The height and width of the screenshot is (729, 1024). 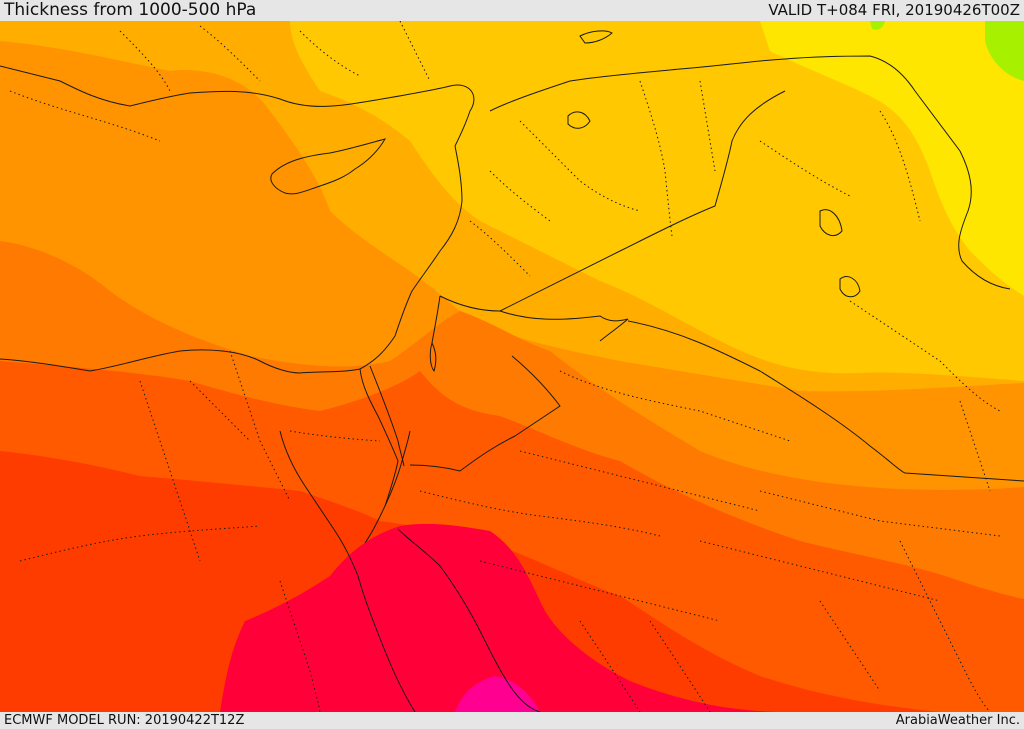 What do you see at coordinates (319, 503) in the screenshot?
I see `coast-sinai-west` at bounding box center [319, 503].